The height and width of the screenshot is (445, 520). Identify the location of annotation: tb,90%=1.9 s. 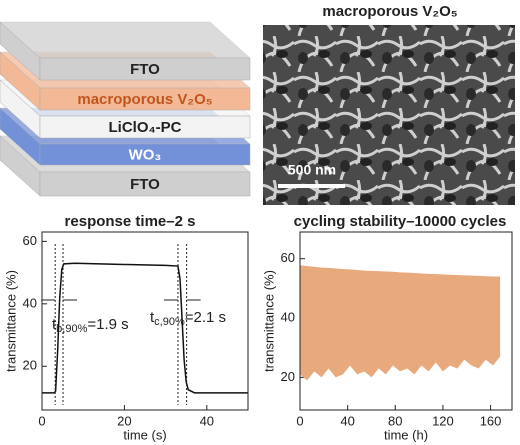
(90, 325).